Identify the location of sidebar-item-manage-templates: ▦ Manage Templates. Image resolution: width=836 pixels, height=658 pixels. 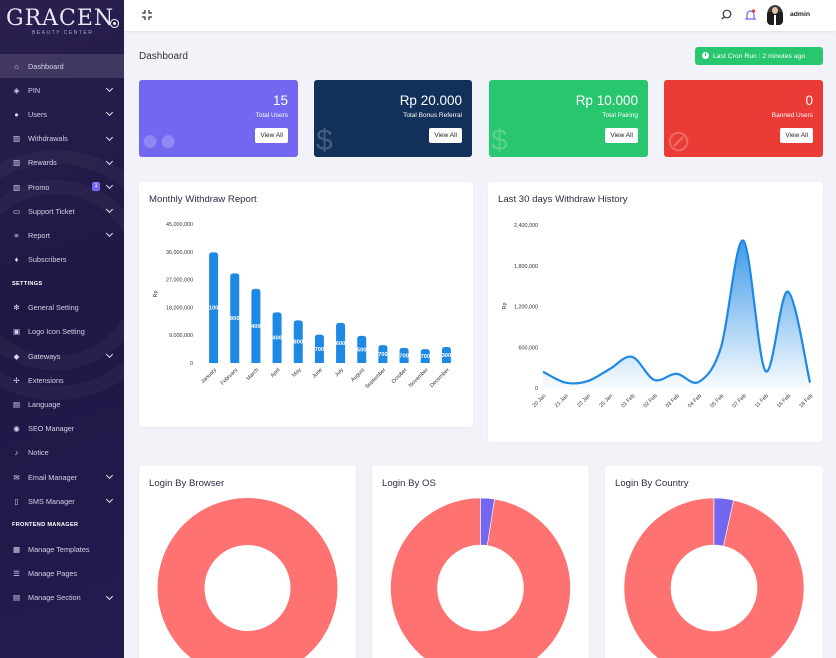
(62, 549).